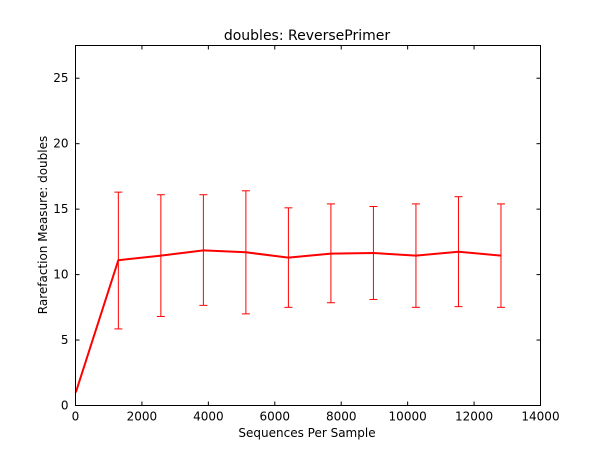 The image size is (600, 454). I want to click on y-tick-label: 20, so click(60, 144).